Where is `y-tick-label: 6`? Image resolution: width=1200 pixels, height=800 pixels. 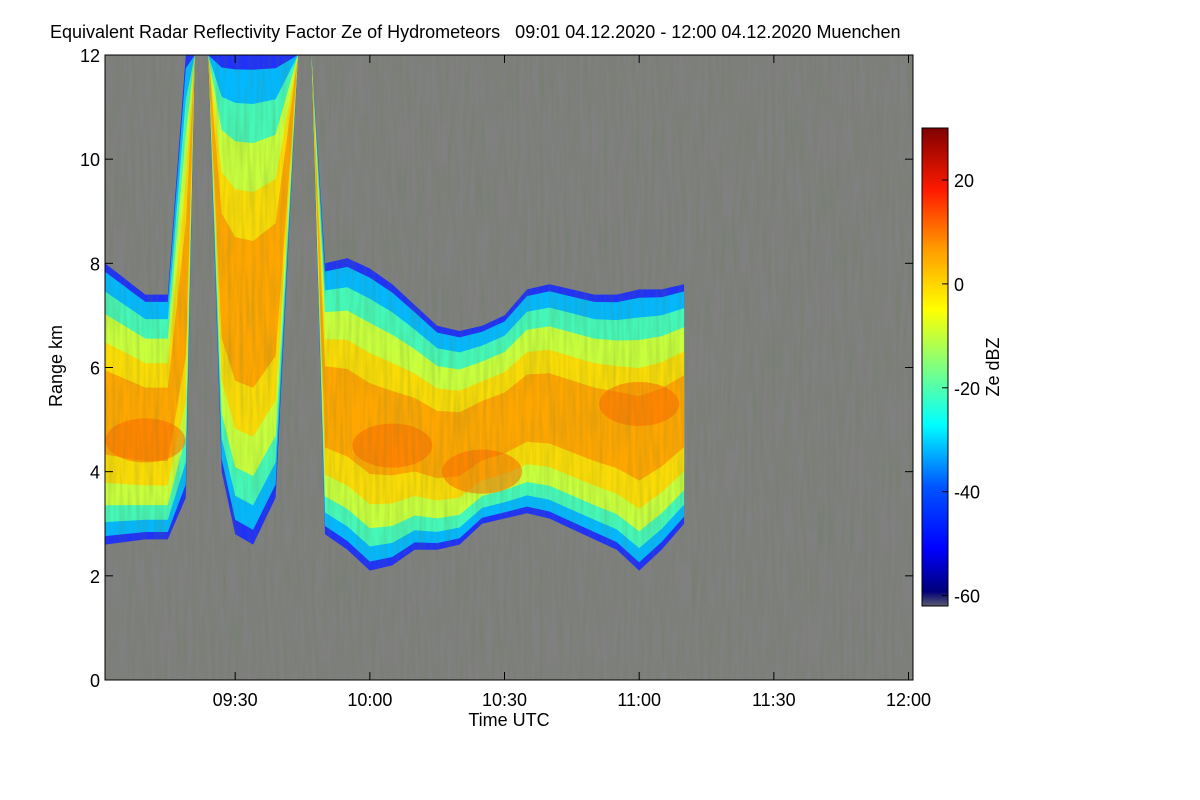
y-tick-label: 6 is located at coordinates (95, 369).